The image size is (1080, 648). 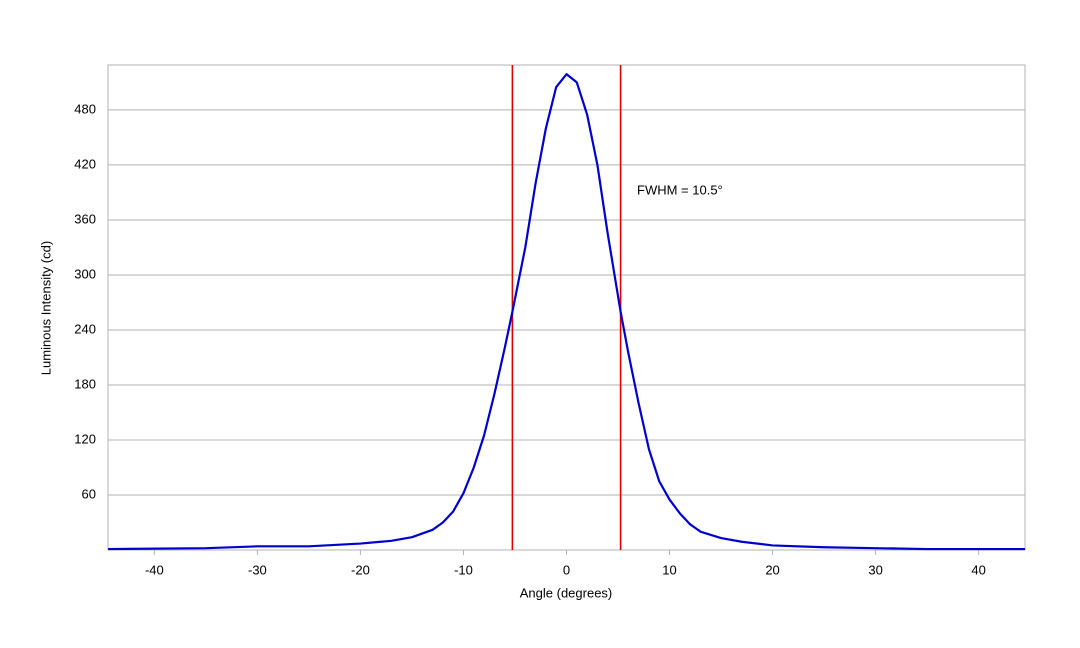 What do you see at coordinates (45, 308) in the screenshot?
I see `y-axis-label: Luminous Intensity (cd)` at bounding box center [45, 308].